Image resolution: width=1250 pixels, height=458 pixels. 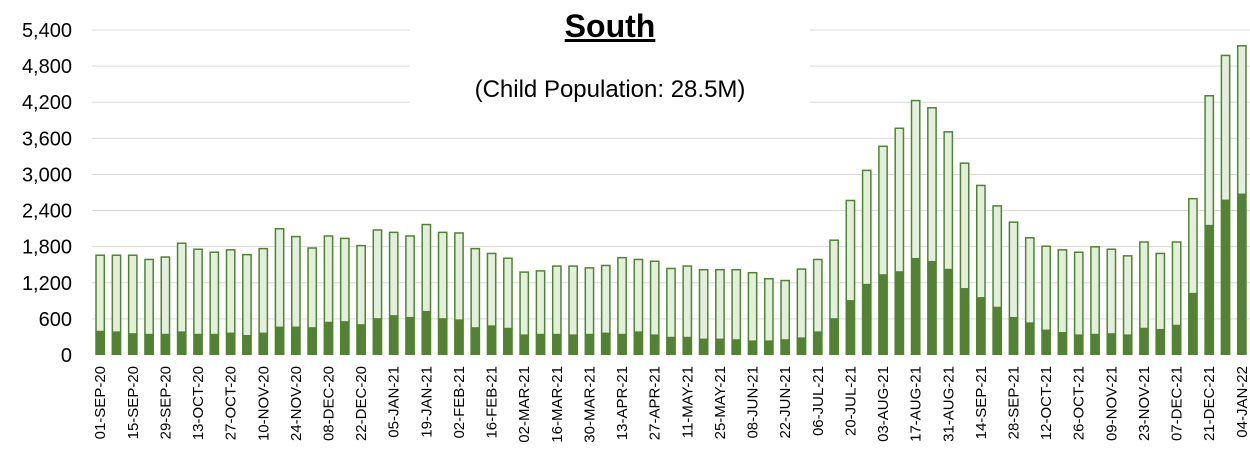 What do you see at coordinates (1177, 403) in the screenshot?
I see `x-tick-label: 07-DEC-21` at bounding box center [1177, 403].